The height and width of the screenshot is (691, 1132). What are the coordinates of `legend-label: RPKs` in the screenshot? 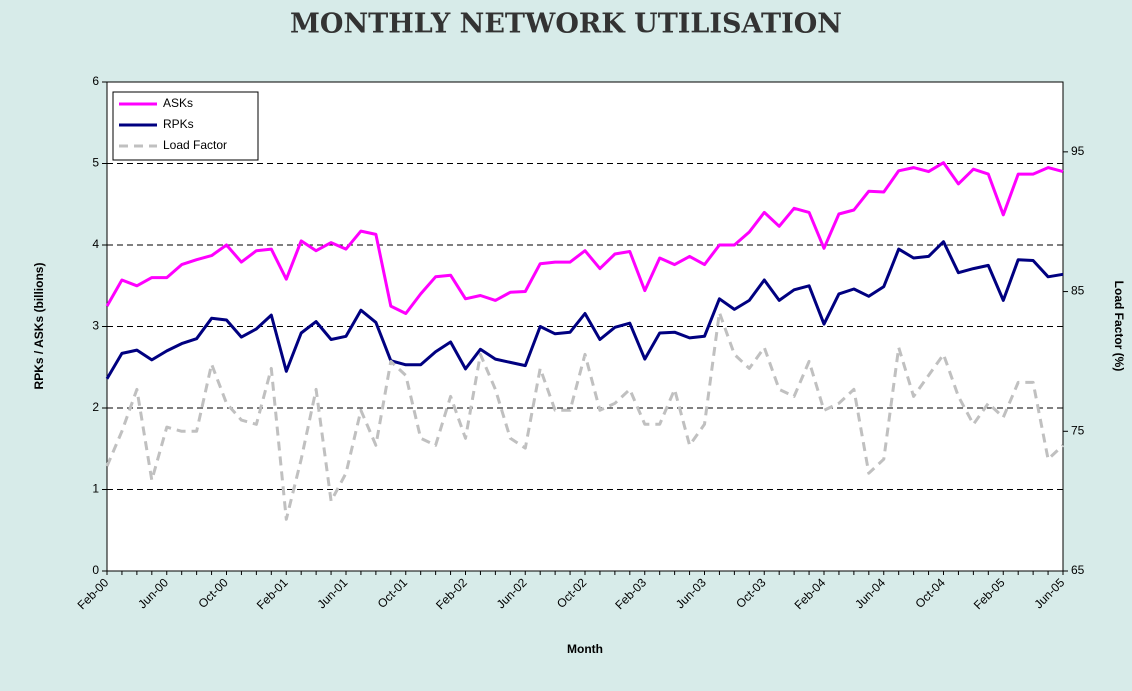 It's located at (178, 124).